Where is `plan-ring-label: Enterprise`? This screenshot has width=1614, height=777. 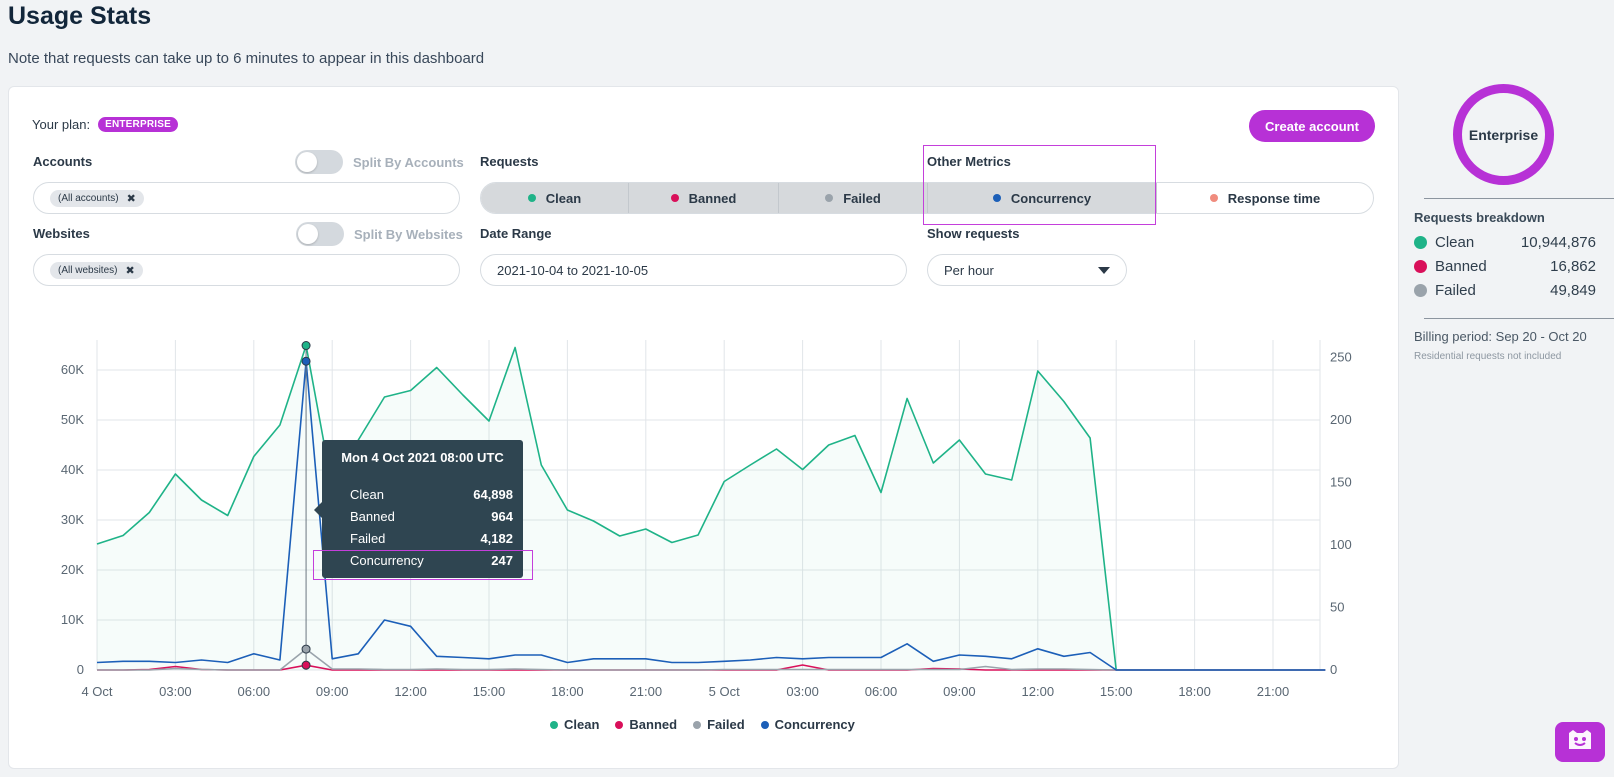
plan-ring-label: Enterprise is located at coordinates (1503, 134).